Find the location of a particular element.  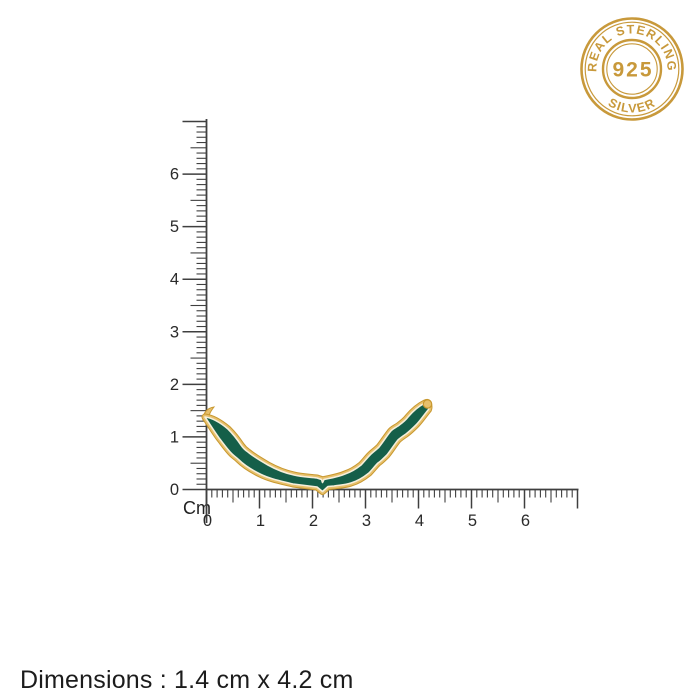

badge-outer-inner-ring is located at coordinates (632, 69).